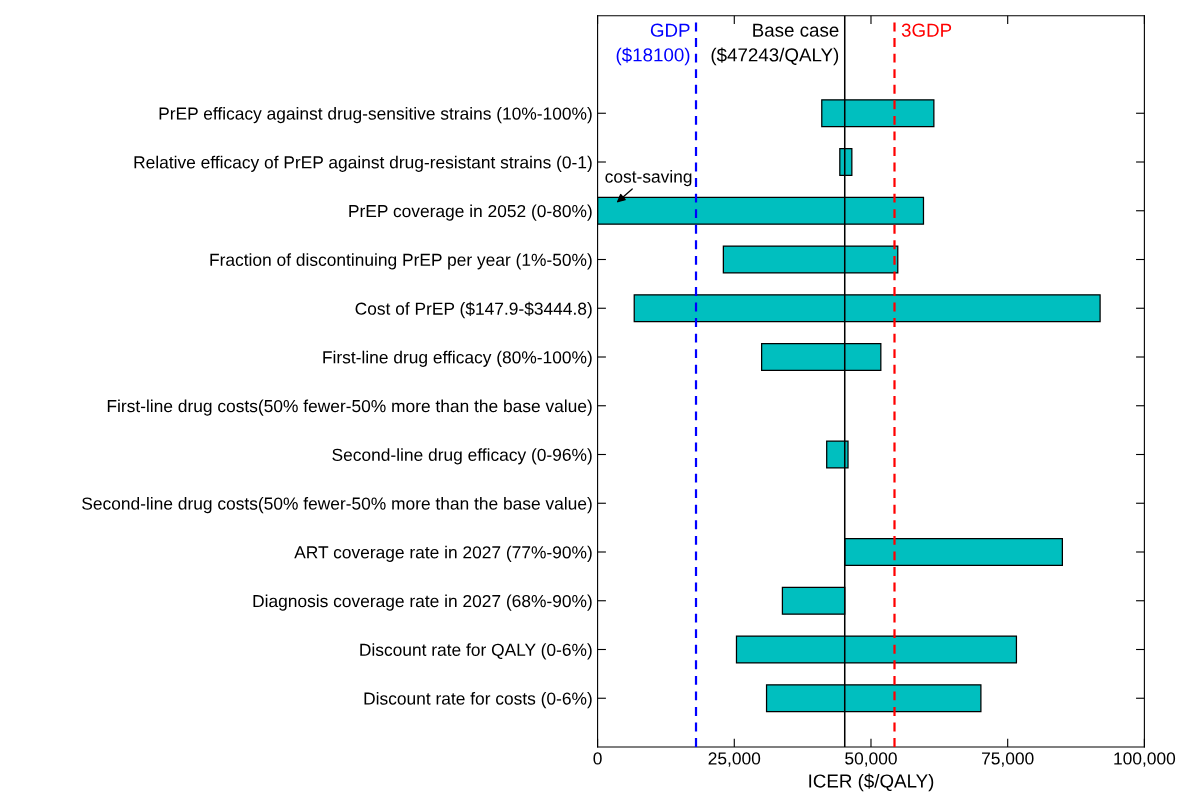 The image size is (1181, 808). What do you see at coordinates (401, 261) in the screenshot?
I see `y-tick-label: Fraction of discontinuing PrEP per year (1%-50%)` at bounding box center [401, 261].